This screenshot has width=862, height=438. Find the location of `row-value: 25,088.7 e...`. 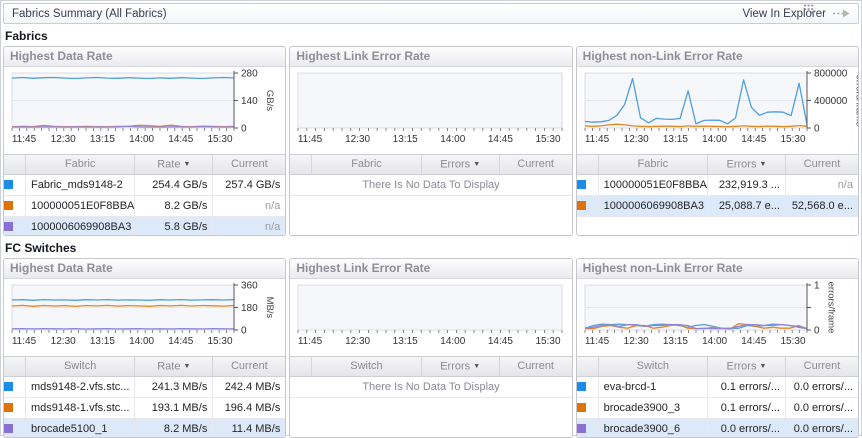

row-value: 25,088.7 e... is located at coordinates (747, 206).